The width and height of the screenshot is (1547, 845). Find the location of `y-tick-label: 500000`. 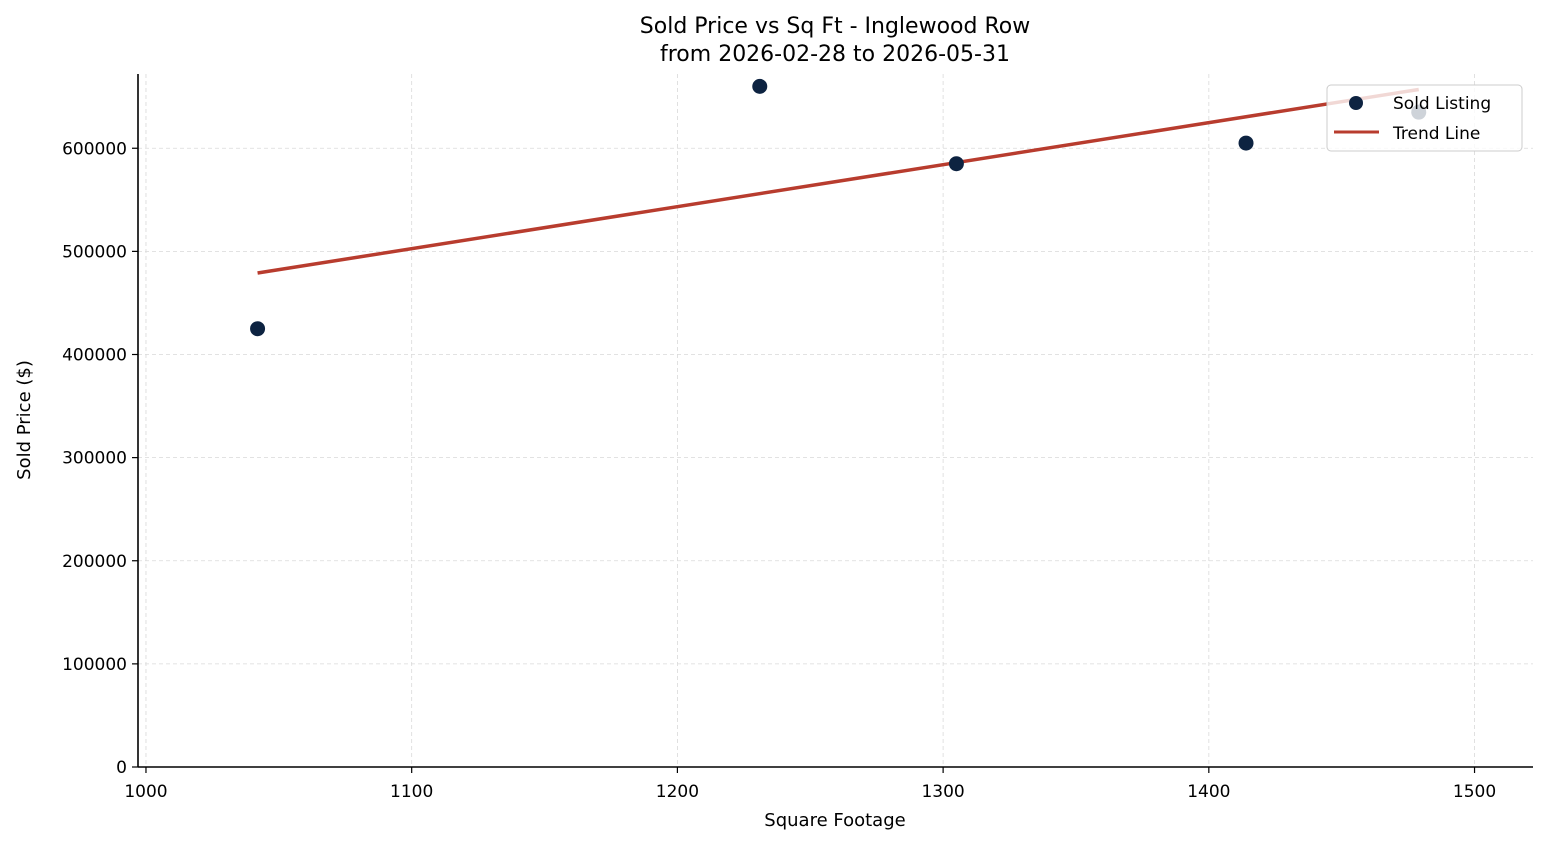

y-tick-label: 500000 is located at coordinates (94, 252).